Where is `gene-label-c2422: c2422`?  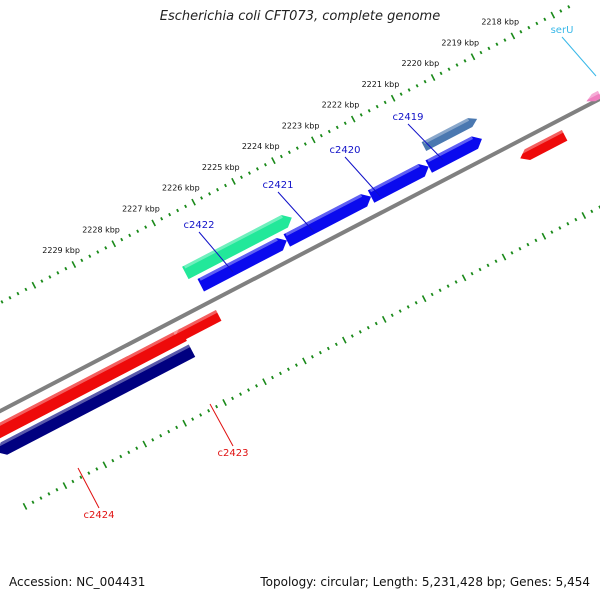
gene-label-c2422: c2422 is located at coordinates (199, 225).